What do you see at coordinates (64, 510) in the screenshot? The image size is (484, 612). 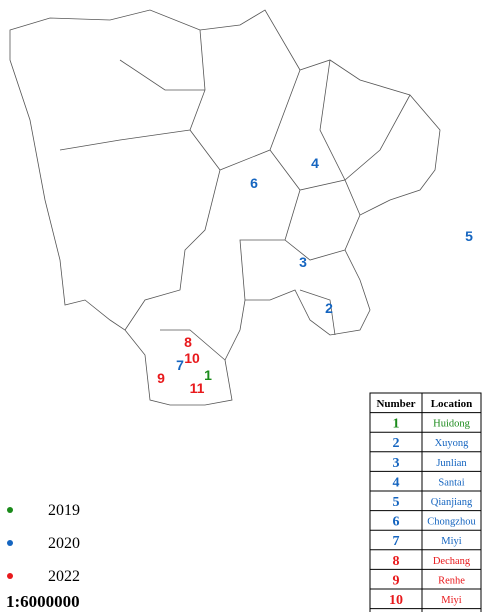 I see `legend-label: 2019` at bounding box center [64, 510].